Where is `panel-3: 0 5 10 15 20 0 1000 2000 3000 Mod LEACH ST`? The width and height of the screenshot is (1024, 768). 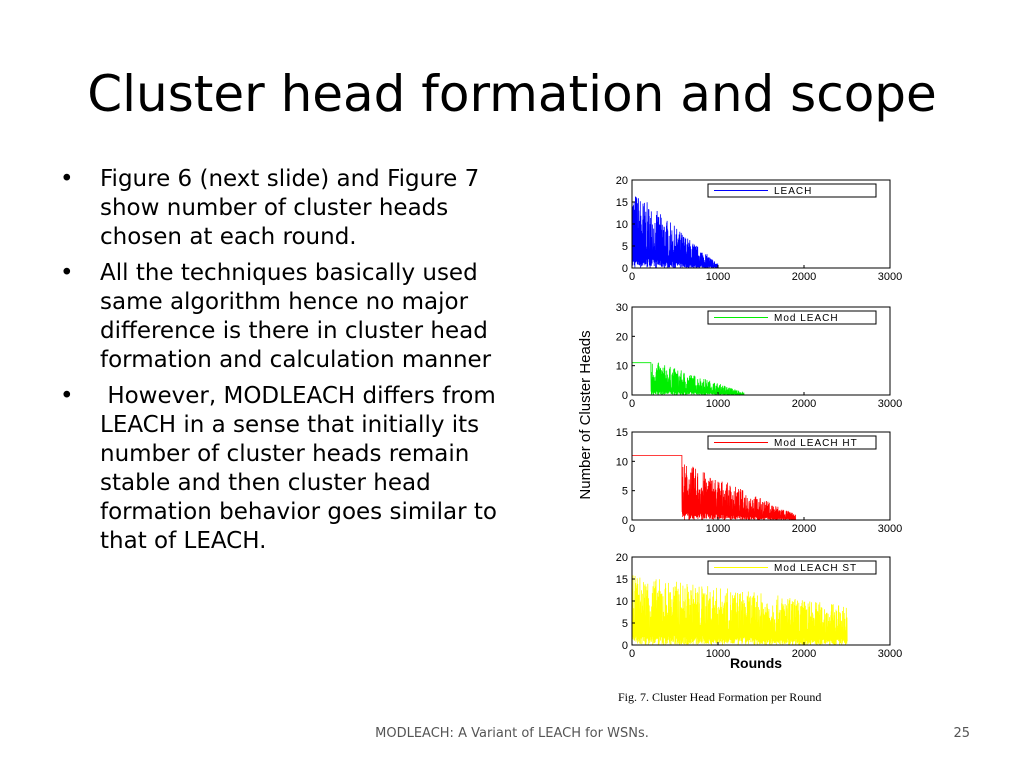 panel-3: 0 5 10 15 20 0 1000 2000 3000 Mod LEACH ST is located at coordinates (759, 606).